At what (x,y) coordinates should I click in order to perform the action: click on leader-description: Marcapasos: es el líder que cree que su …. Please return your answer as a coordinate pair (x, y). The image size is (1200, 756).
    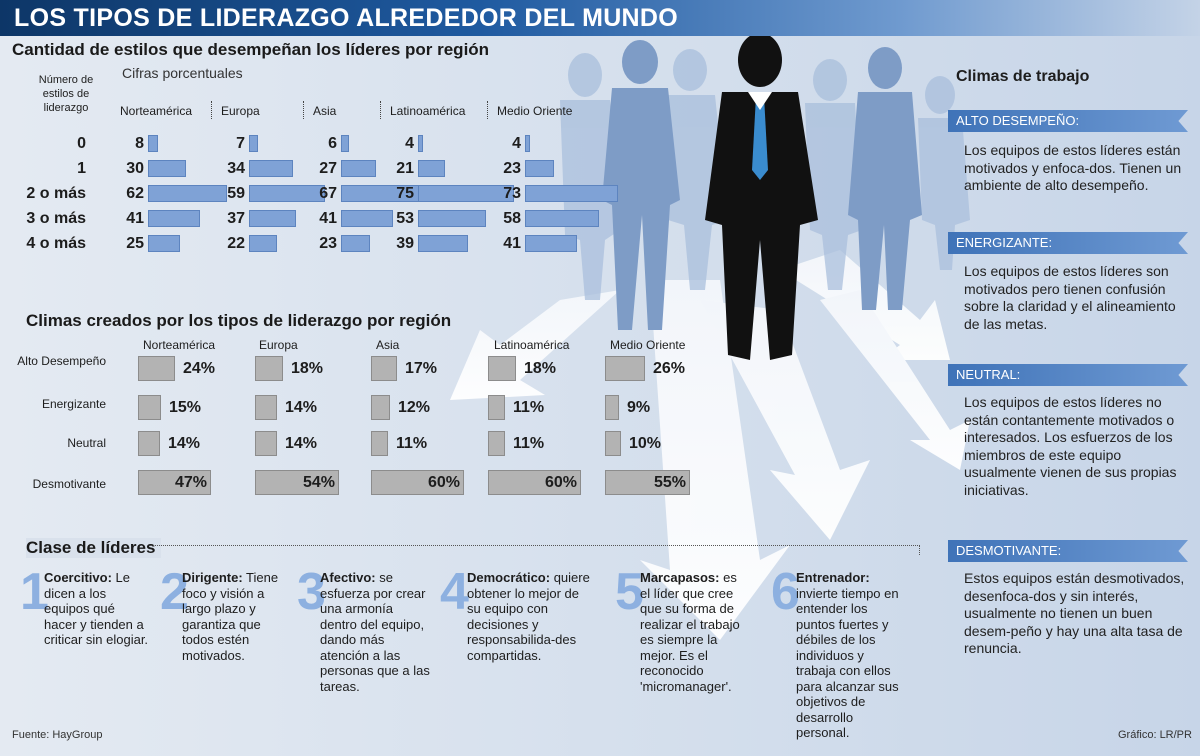
    Looking at the image, I should click on (695, 632).